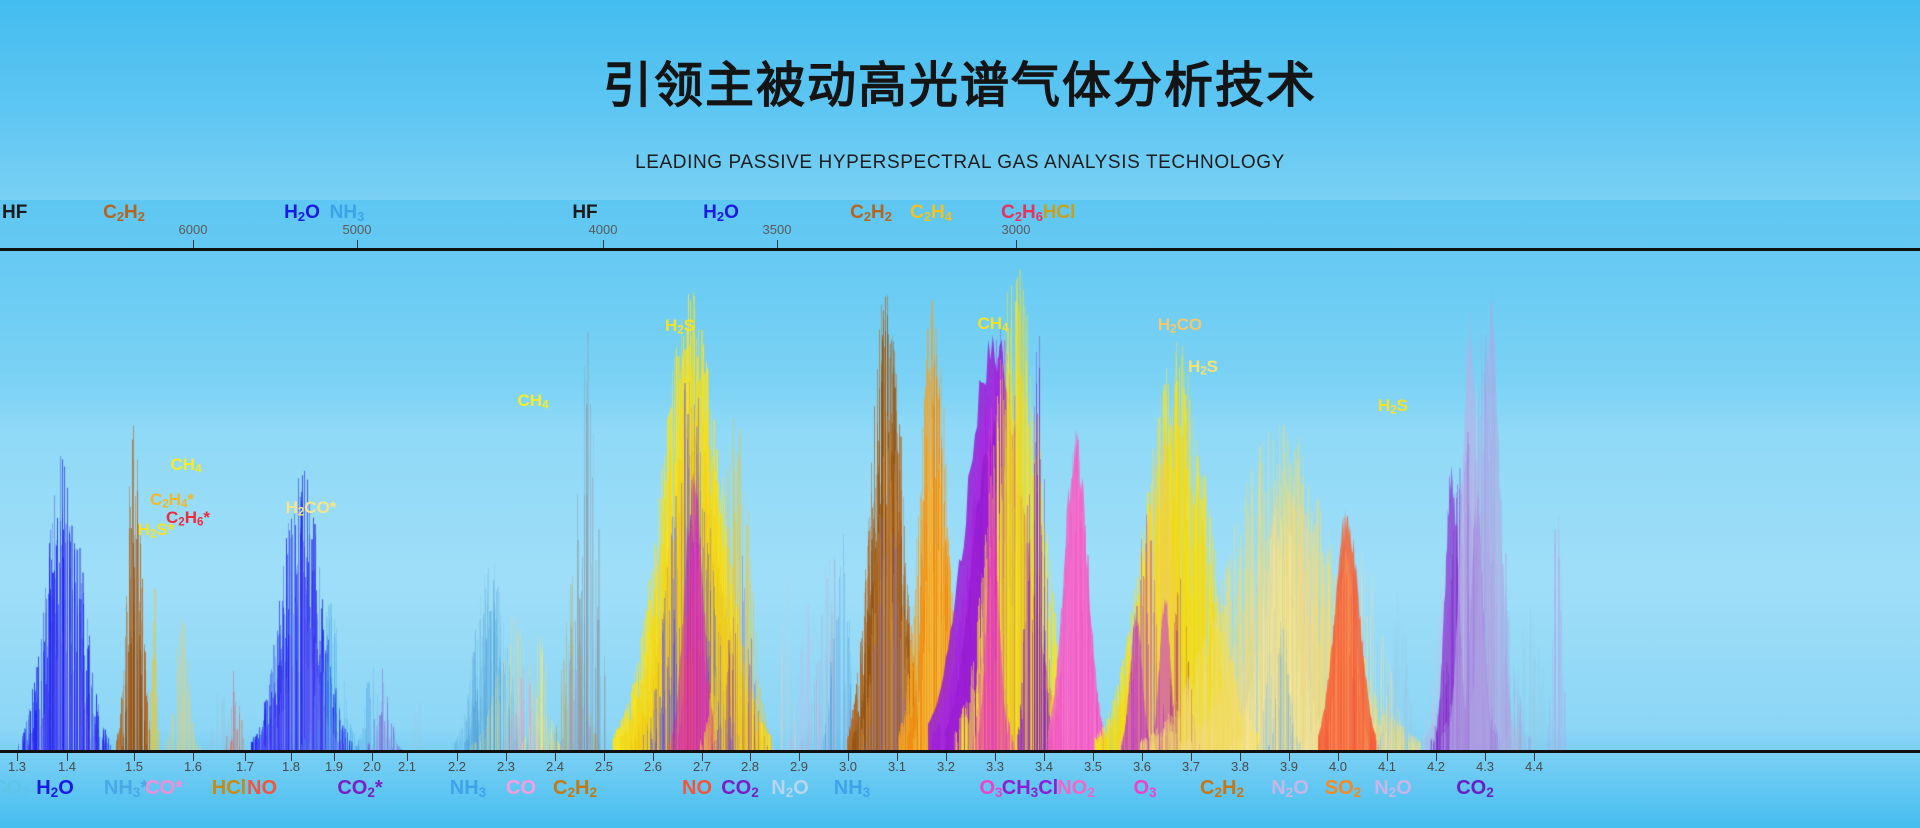  I want to click on tick-label-bottom: 2.1, so click(407, 766).